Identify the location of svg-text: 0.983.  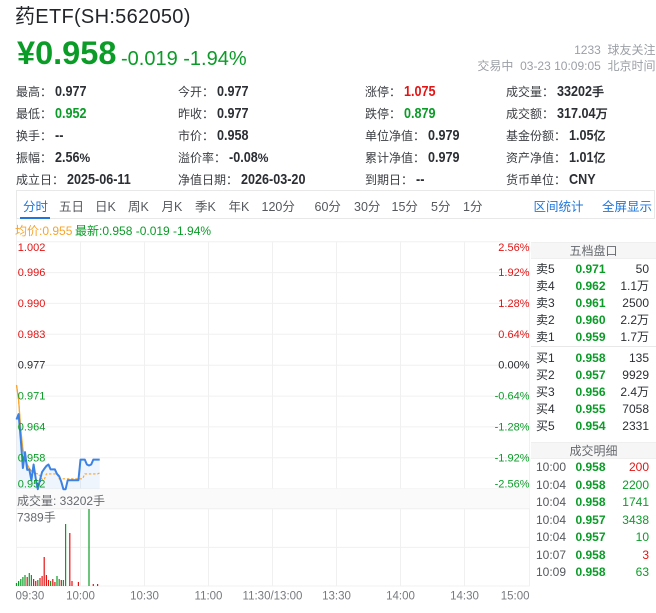
(32, 335).